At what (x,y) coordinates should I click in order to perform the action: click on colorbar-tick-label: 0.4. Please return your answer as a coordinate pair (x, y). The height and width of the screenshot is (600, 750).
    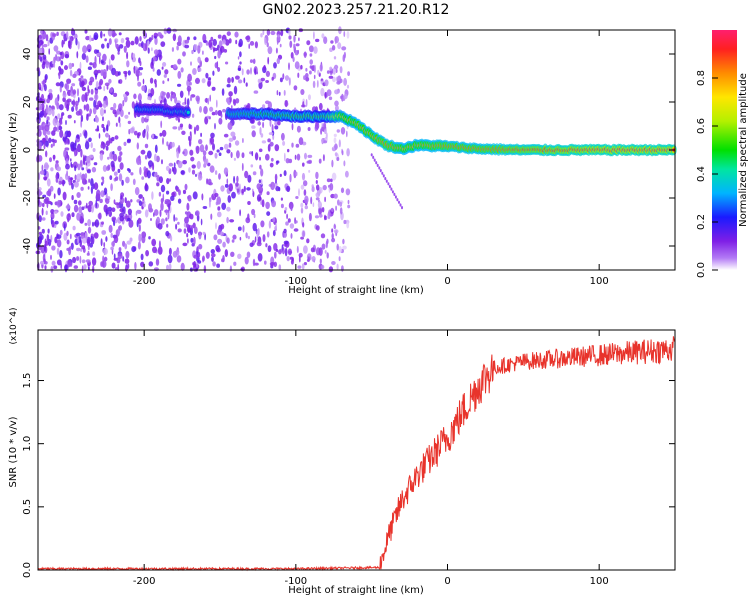
    Looking at the image, I should click on (701, 174).